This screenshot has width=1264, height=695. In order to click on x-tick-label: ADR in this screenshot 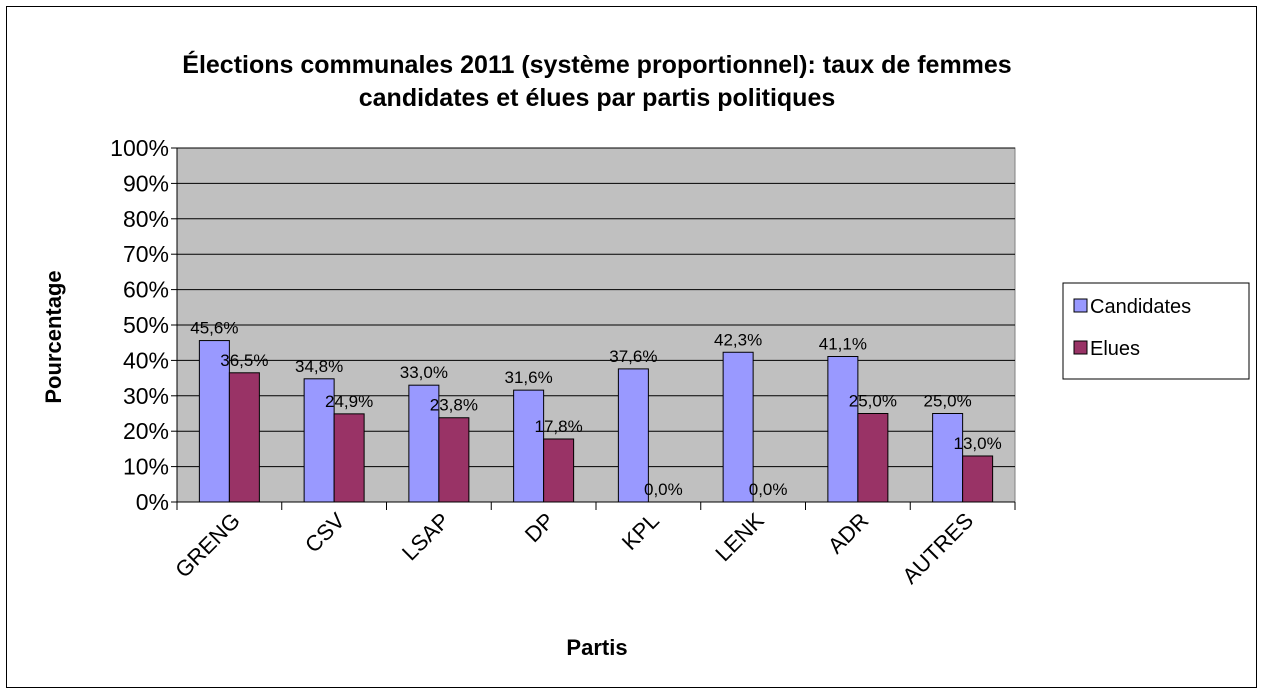, I will do `click(848, 533)`.